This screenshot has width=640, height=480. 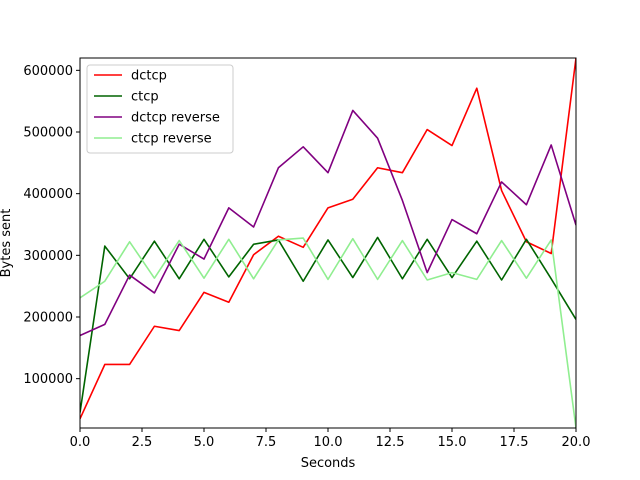 I want to click on y-axis: 100000 200000 300000 400000 500000 600000, so click(x=51, y=225).